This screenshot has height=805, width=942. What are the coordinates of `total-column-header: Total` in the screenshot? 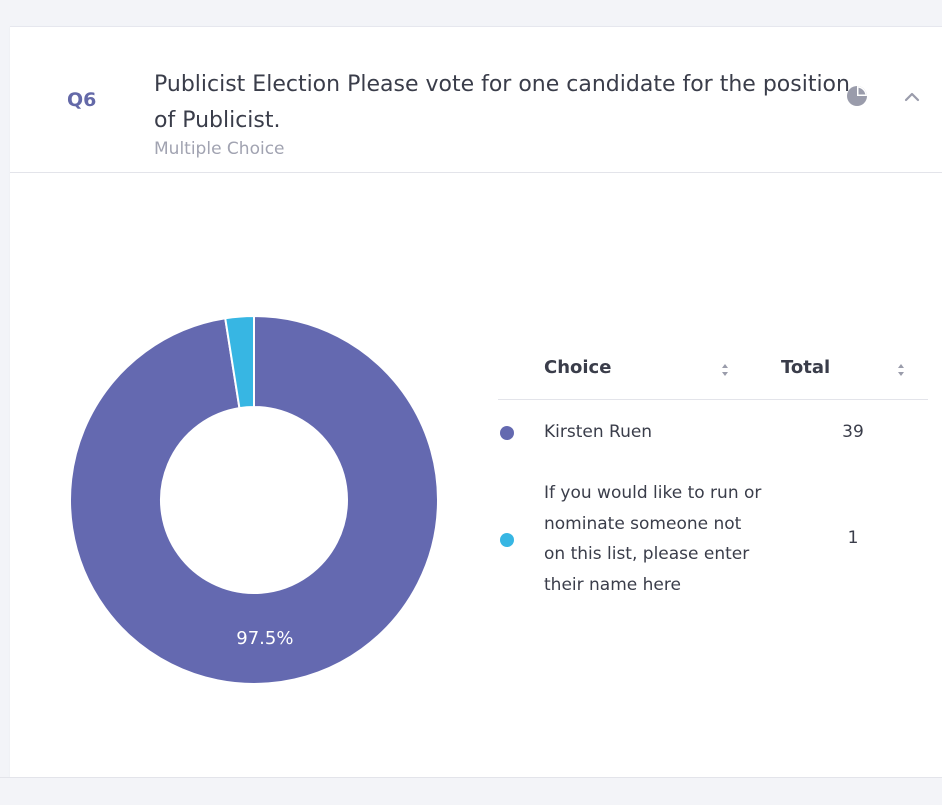 It's located at (806, 367).